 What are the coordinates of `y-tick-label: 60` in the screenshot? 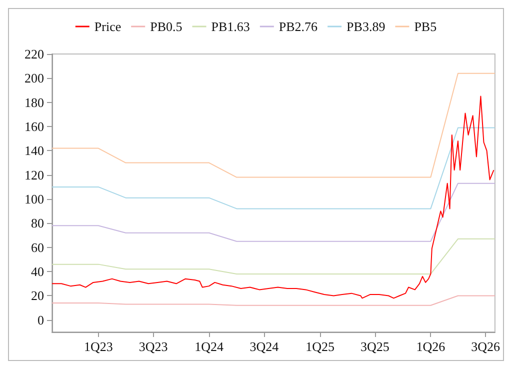 It's located at (37, 247).